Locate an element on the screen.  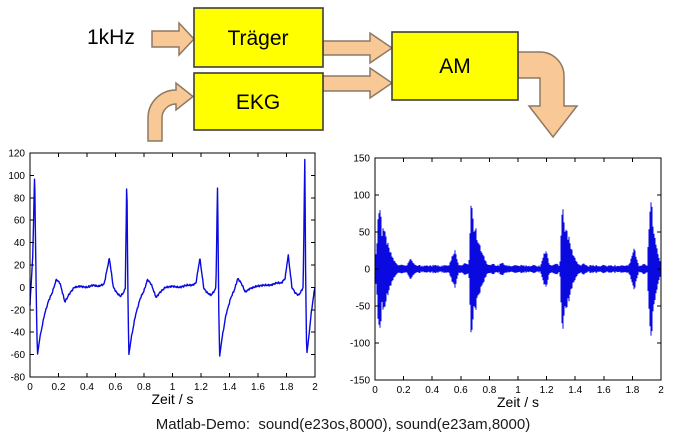
block-ekg is located at coordinates (258, 101).